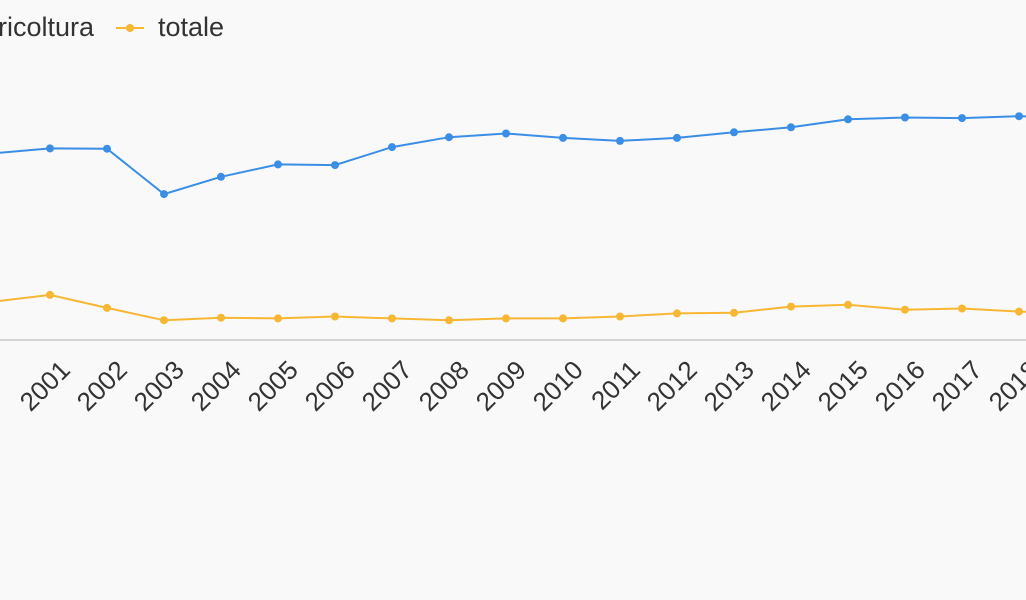 The image size is (1026, 600). What do you see at coordinates (387, 386) in the screenshot?
I see `x-tick-label-2007: 2007` at bounding box center [387, 386].